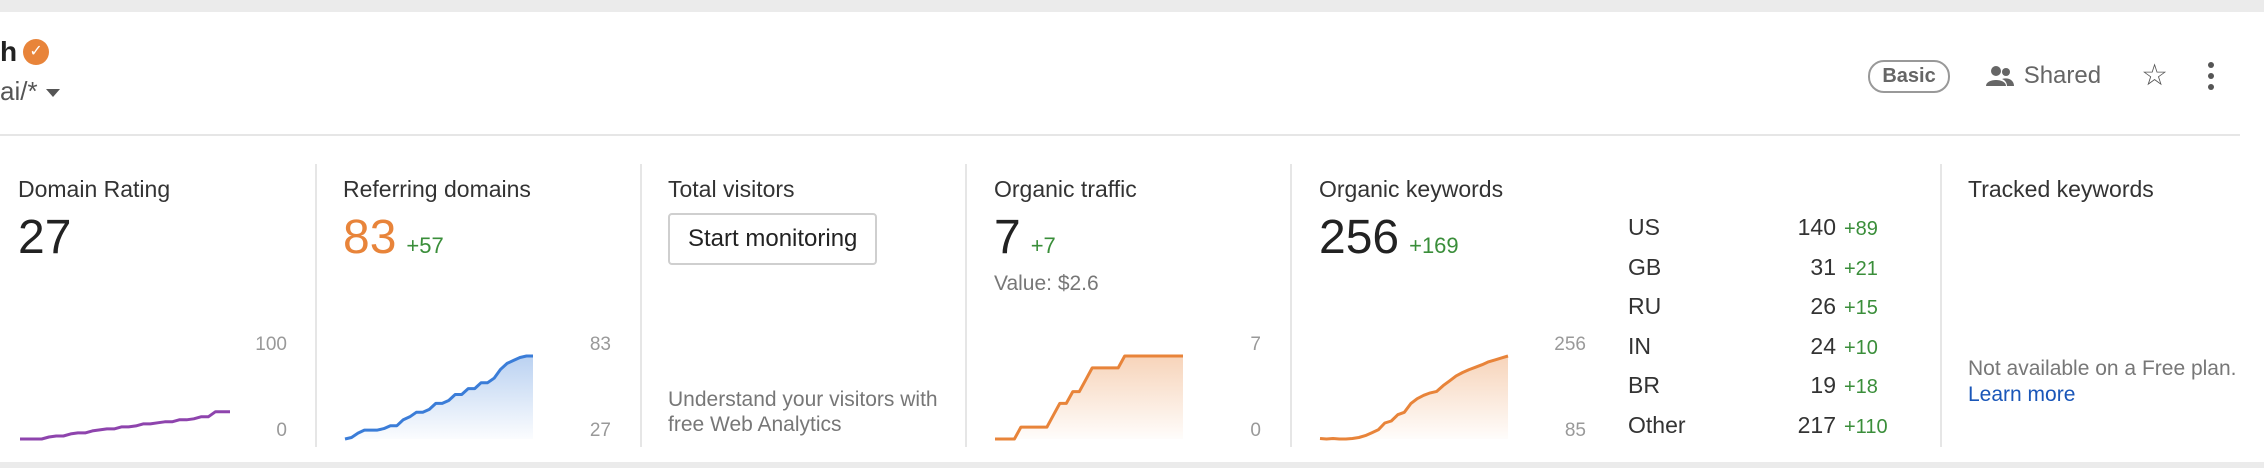 This screenshot has height=468, width=2264. I want to click on start-monitoring-button: Start monitoring, so click(773, 239).